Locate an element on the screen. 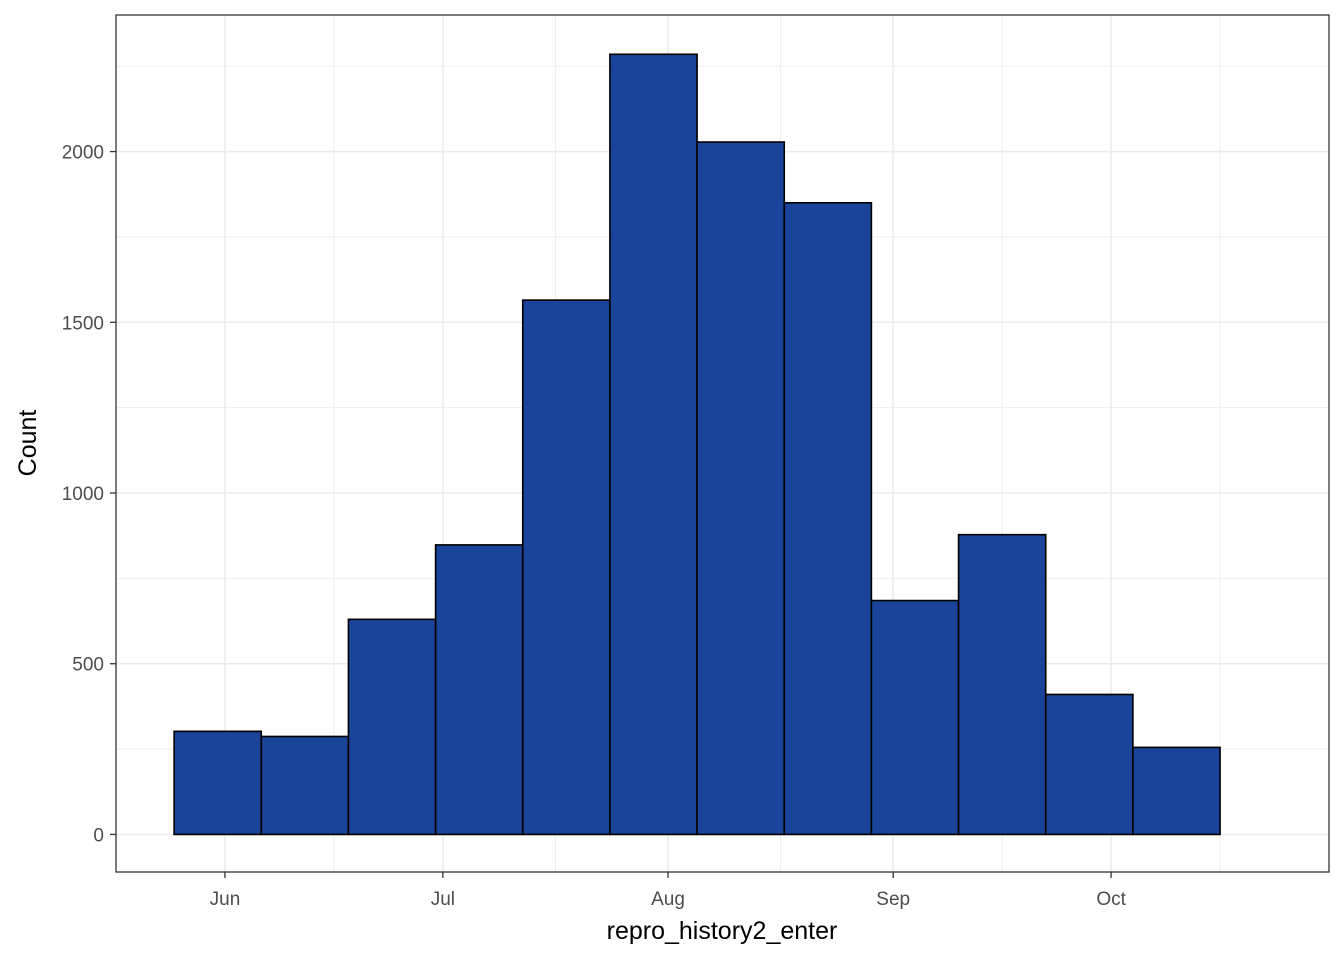 This screenshot has width=1344, height=960. y-axis: 0 500 1000 1500 2000 is located at coordinates (89, 494).